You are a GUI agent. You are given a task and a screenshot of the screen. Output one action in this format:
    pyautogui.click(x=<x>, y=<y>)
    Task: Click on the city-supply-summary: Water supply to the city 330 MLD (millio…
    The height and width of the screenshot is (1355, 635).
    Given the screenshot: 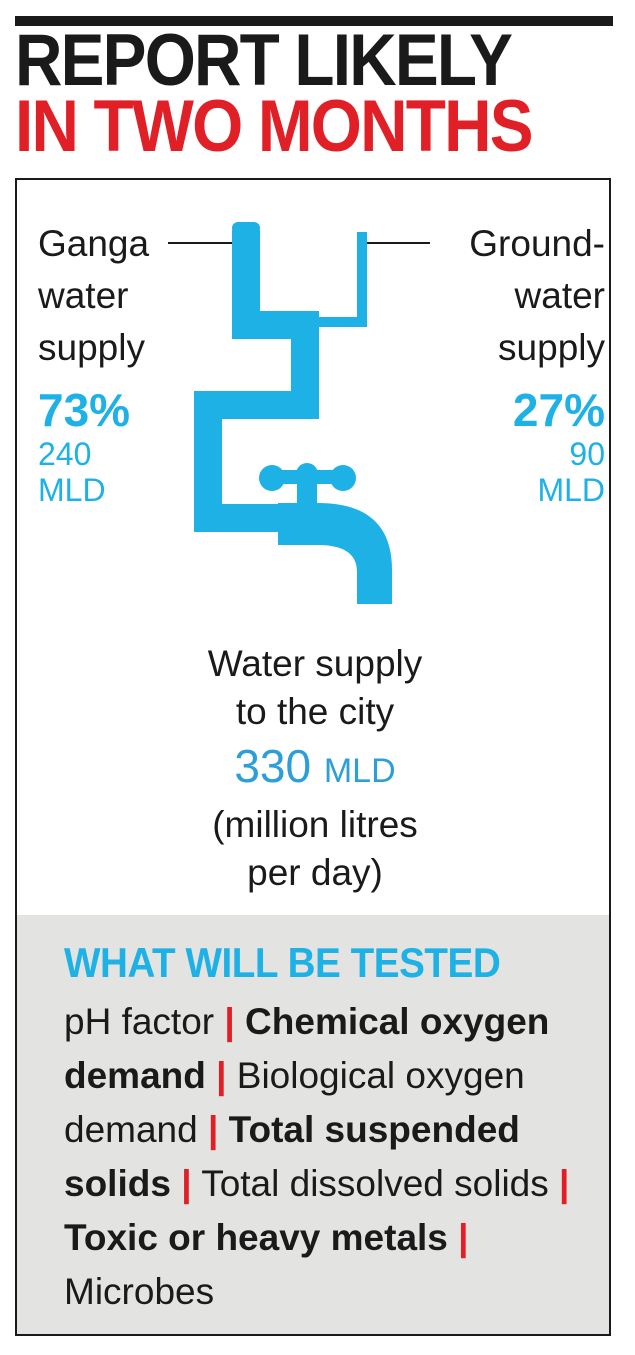 What is the action you would take?
    pyautogui.click(x=315, y=768)
    